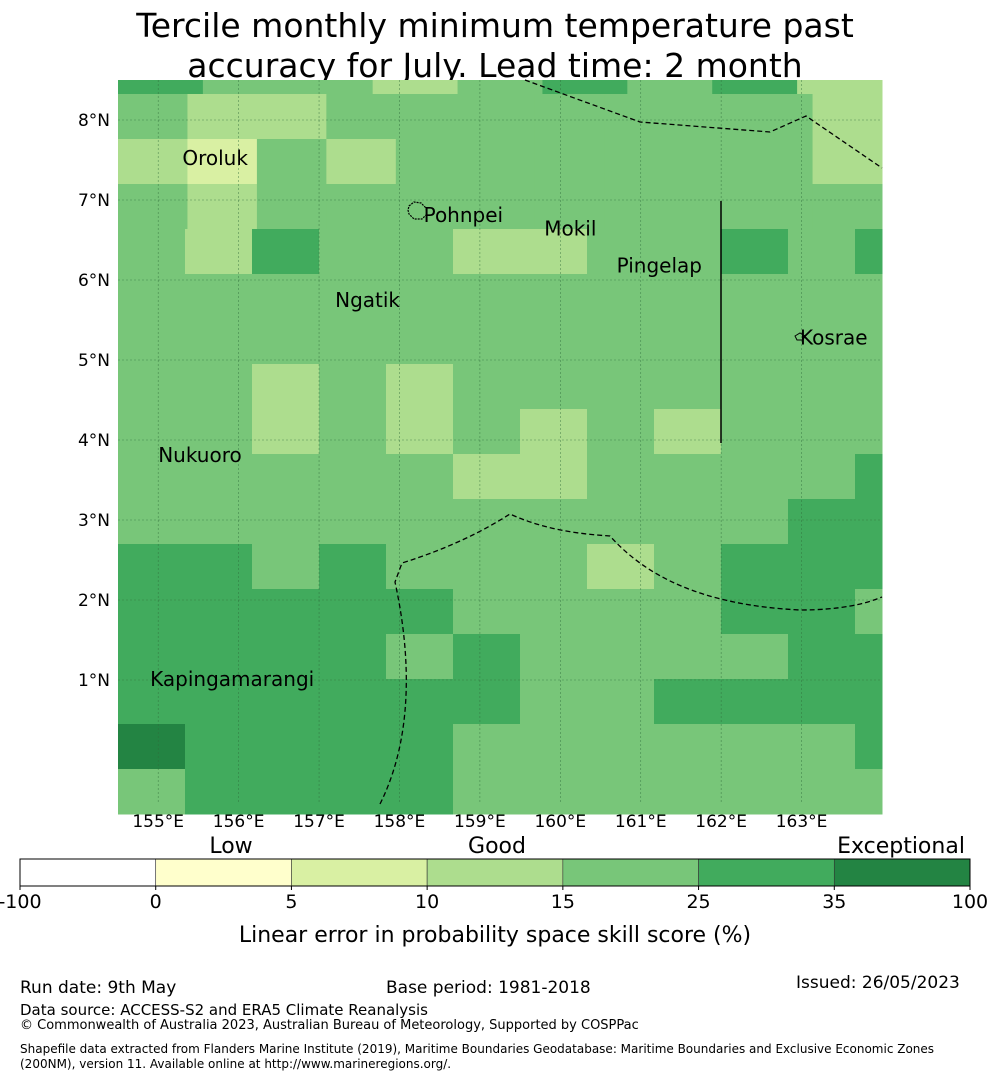 This screenshot has height=1080, width=990. I want to click on legend-bin-label: 5, so click(291, 902).